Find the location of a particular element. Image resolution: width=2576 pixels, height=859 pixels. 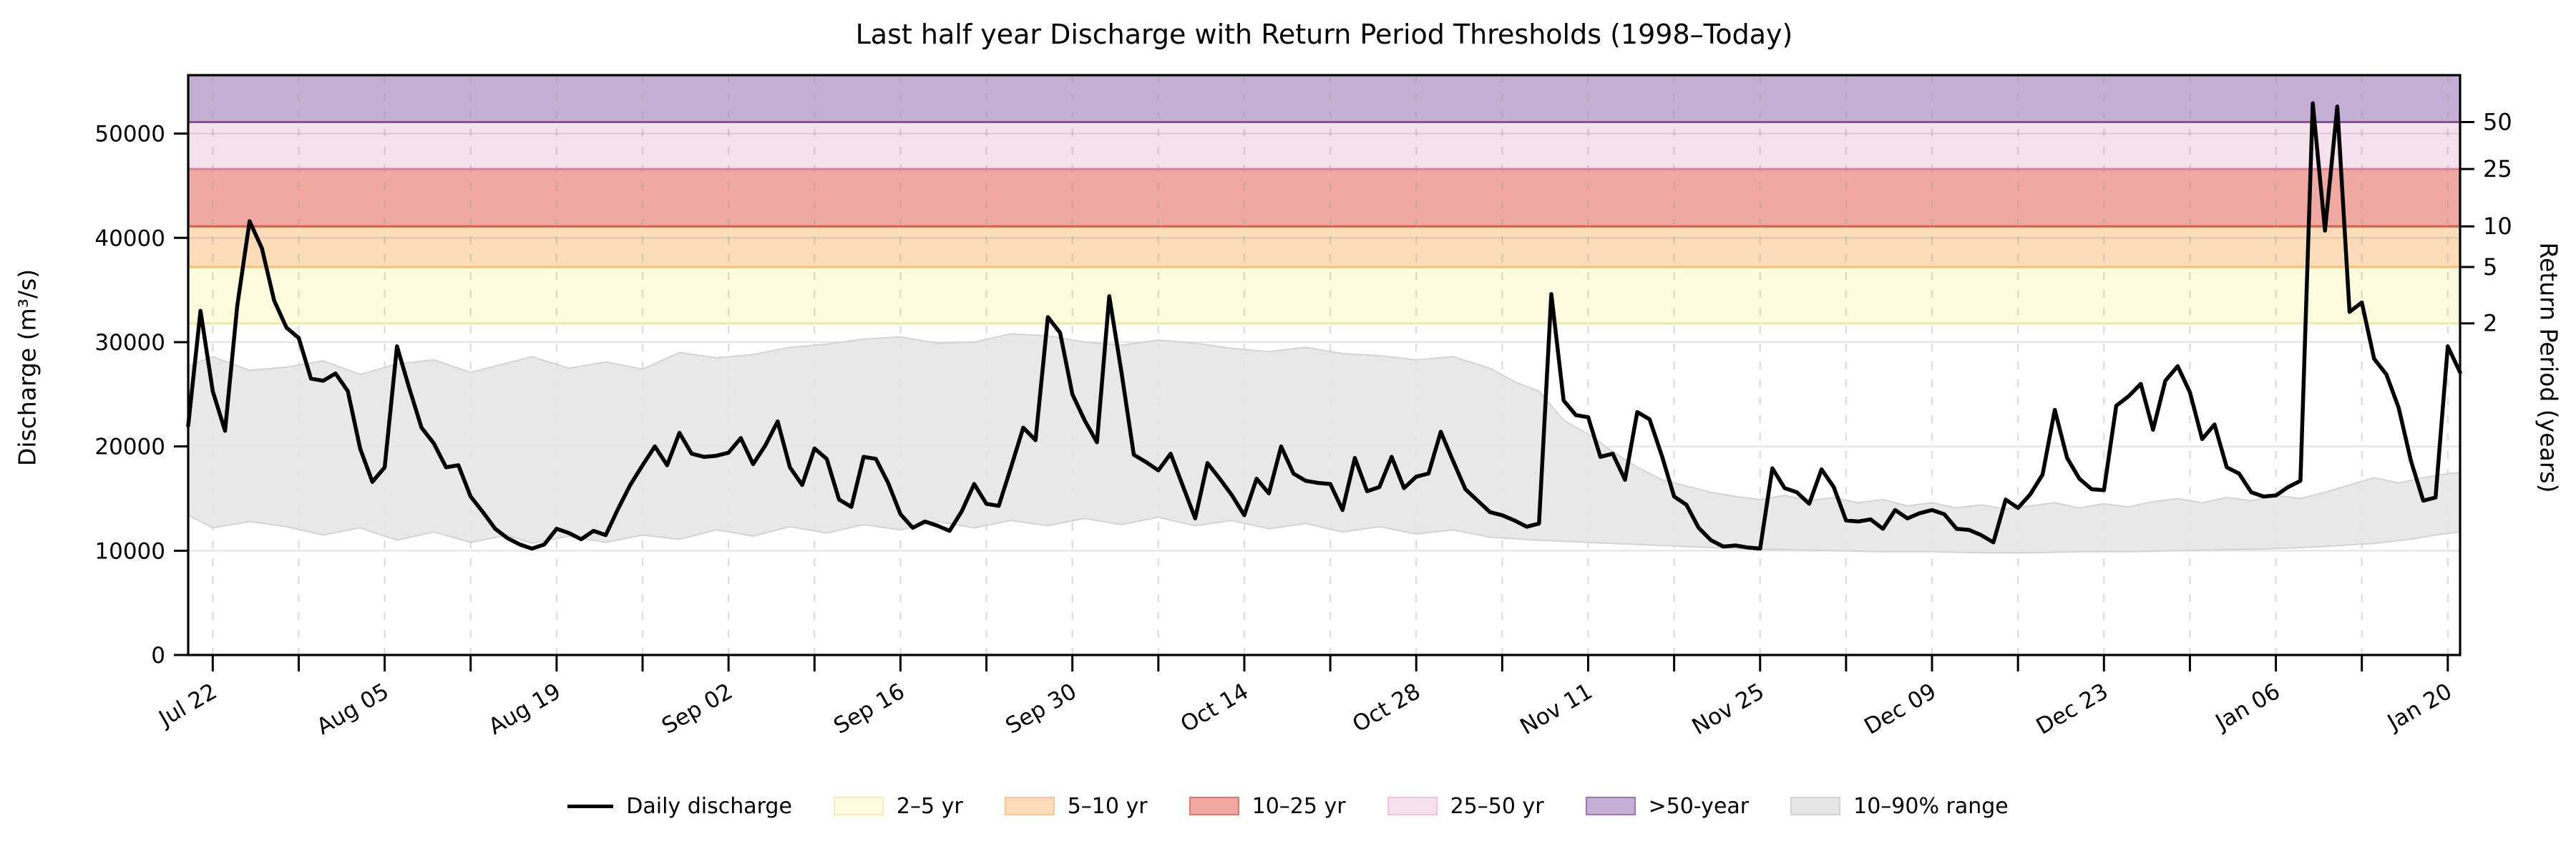

legend-item-1: Daily discharge is located at coordinates (679, 806).